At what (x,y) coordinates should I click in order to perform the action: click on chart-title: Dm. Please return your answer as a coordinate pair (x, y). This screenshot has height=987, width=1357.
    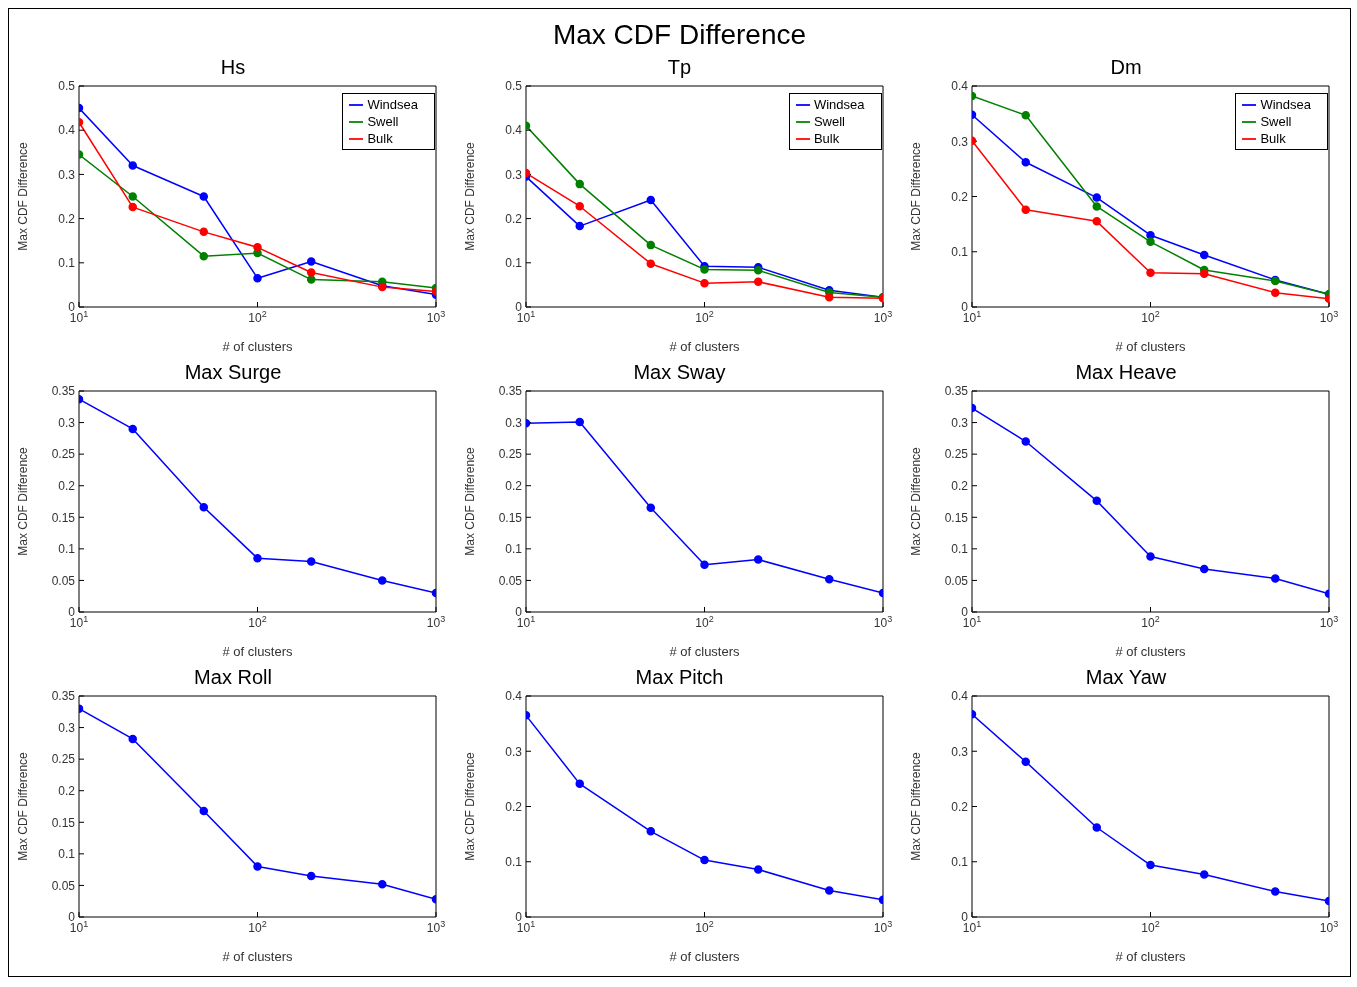
    Looking at the image, I should click on (1126, 67).